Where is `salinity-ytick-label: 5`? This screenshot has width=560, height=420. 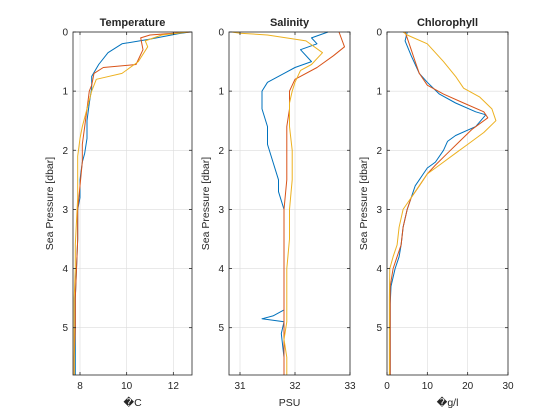
salinity-ytick-label: 5 is located at coordinates (221, 328).